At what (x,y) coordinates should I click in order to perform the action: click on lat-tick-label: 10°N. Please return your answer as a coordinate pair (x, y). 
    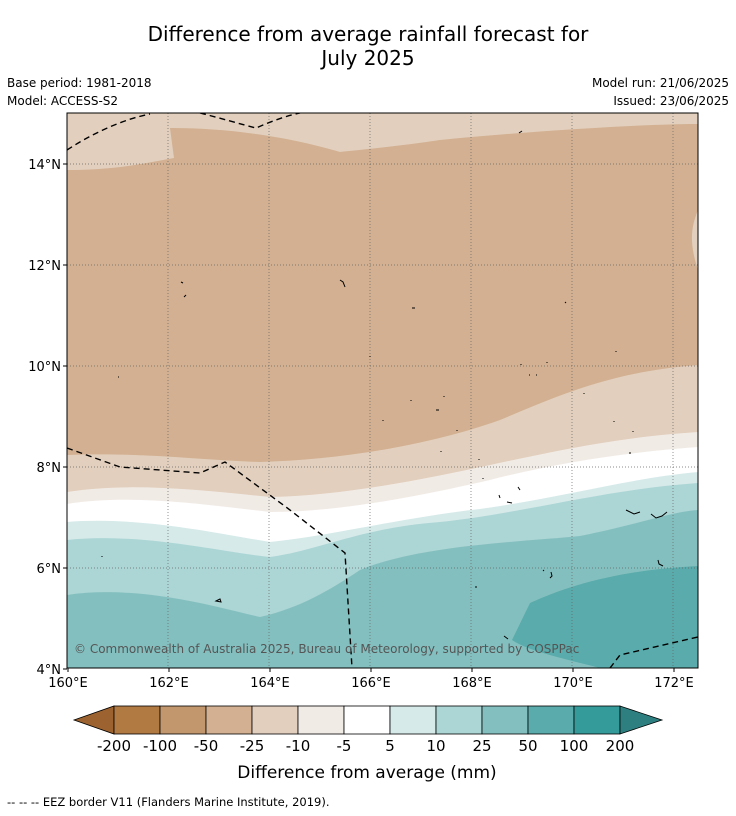
    Looking at the image, I should click on (44, 367).